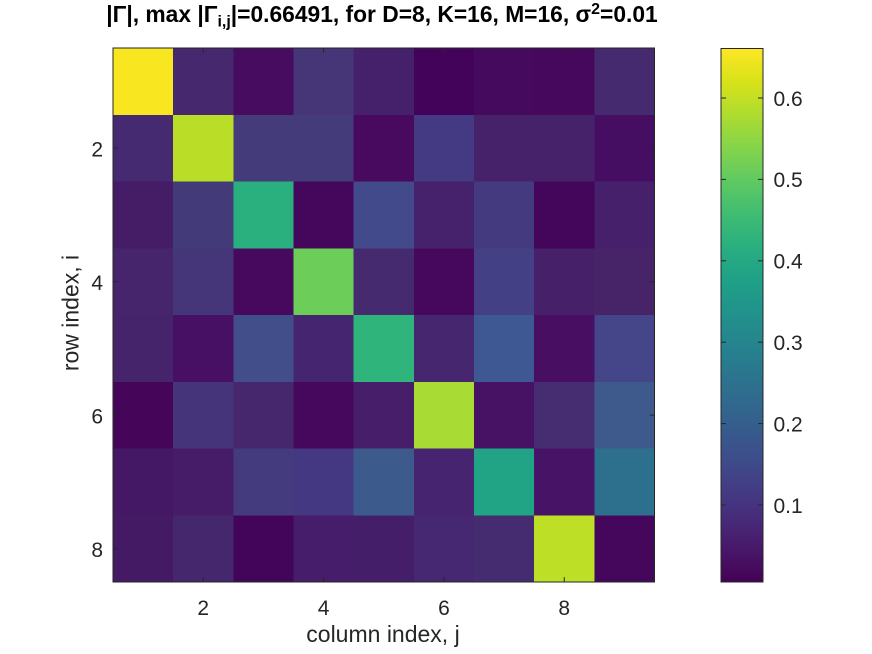 The width and height of the screenshot is (872, 654). Describe the element at coordinates (788, 180) in the screenshot. I see `svg-text: 0.5` at that location.